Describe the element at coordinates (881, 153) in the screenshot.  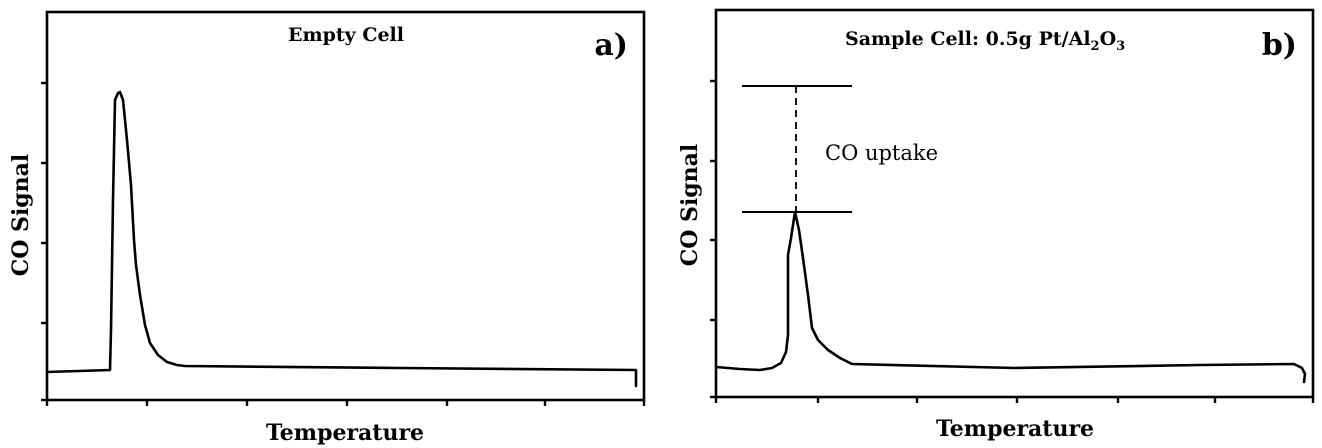
I see `co-uptake-annotation: CO uptake` at that location.